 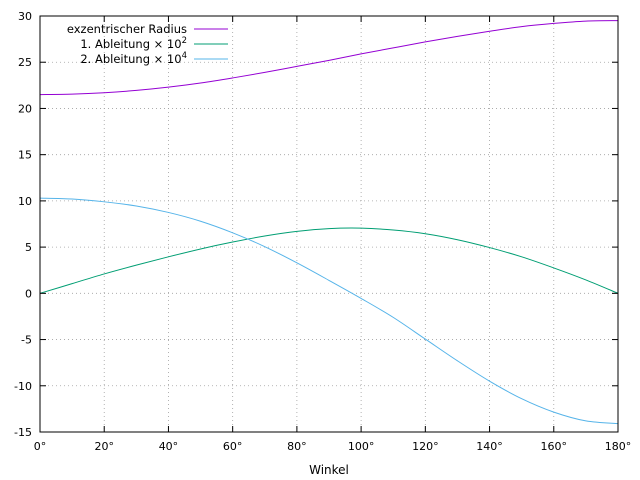 I want to click on x-tick-label: 0°, so click(x=40, y=446).